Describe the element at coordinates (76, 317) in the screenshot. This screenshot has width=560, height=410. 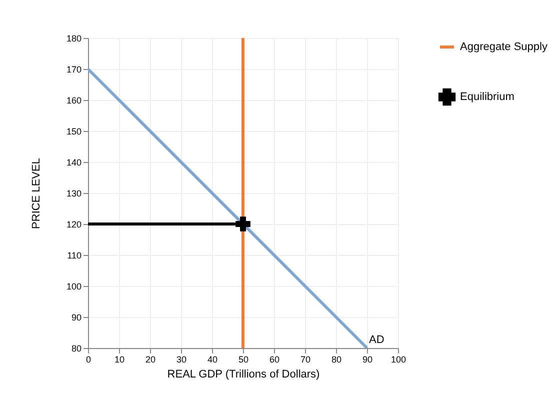
I see `y-tick-label: 90` at that location.